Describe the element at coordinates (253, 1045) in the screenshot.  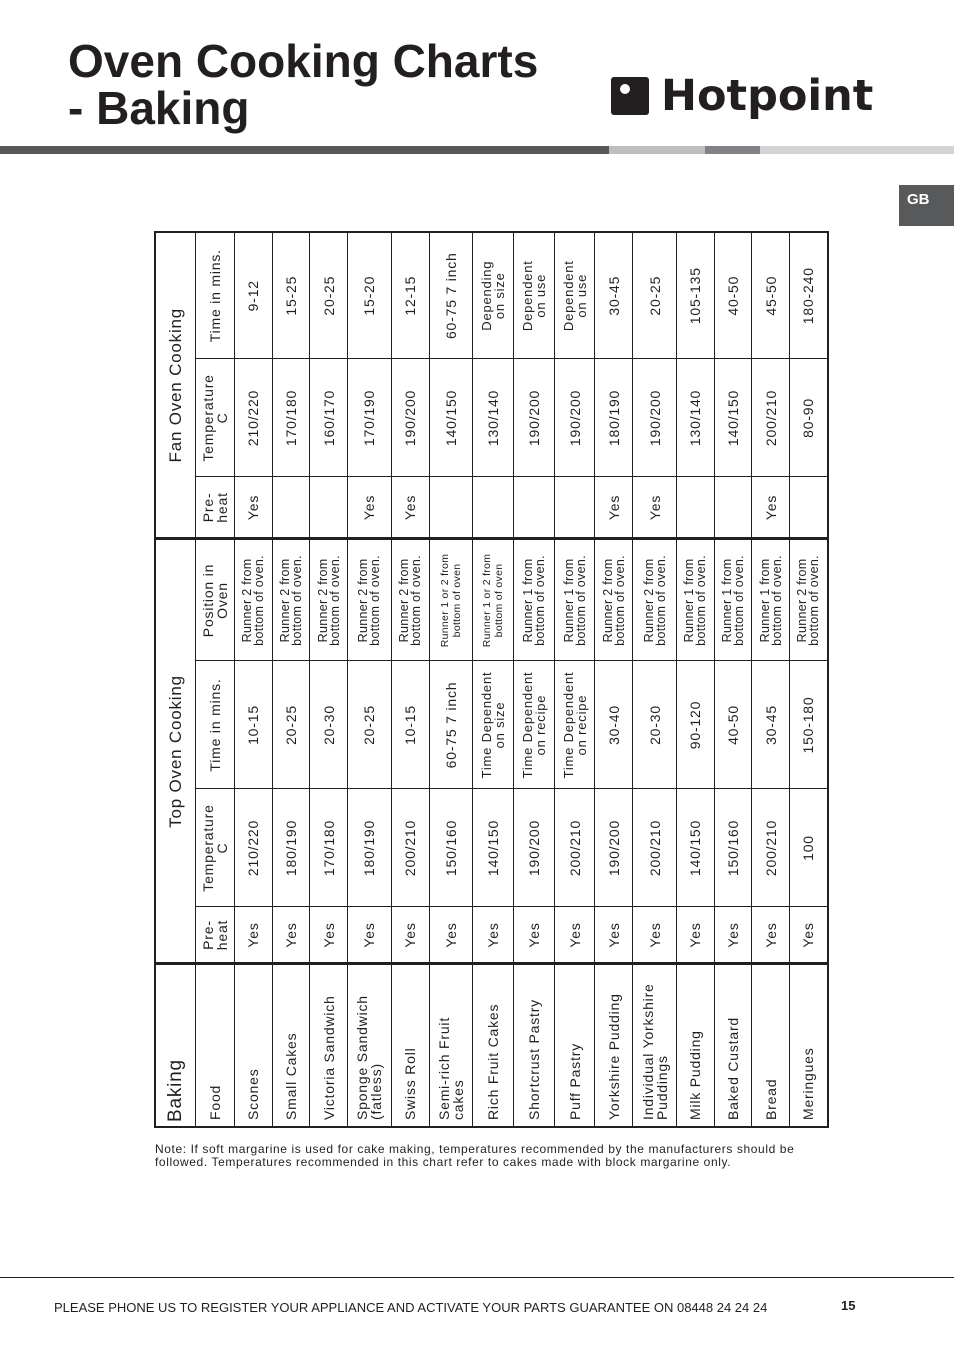
I see `cell-food: Scones` at that location.